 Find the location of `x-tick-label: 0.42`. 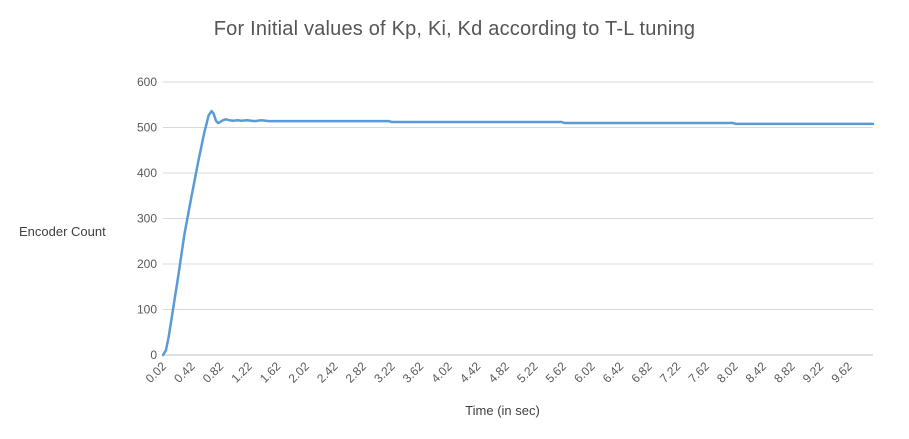

x-tick-label: 0.42 is located at coordinates (184, 372).